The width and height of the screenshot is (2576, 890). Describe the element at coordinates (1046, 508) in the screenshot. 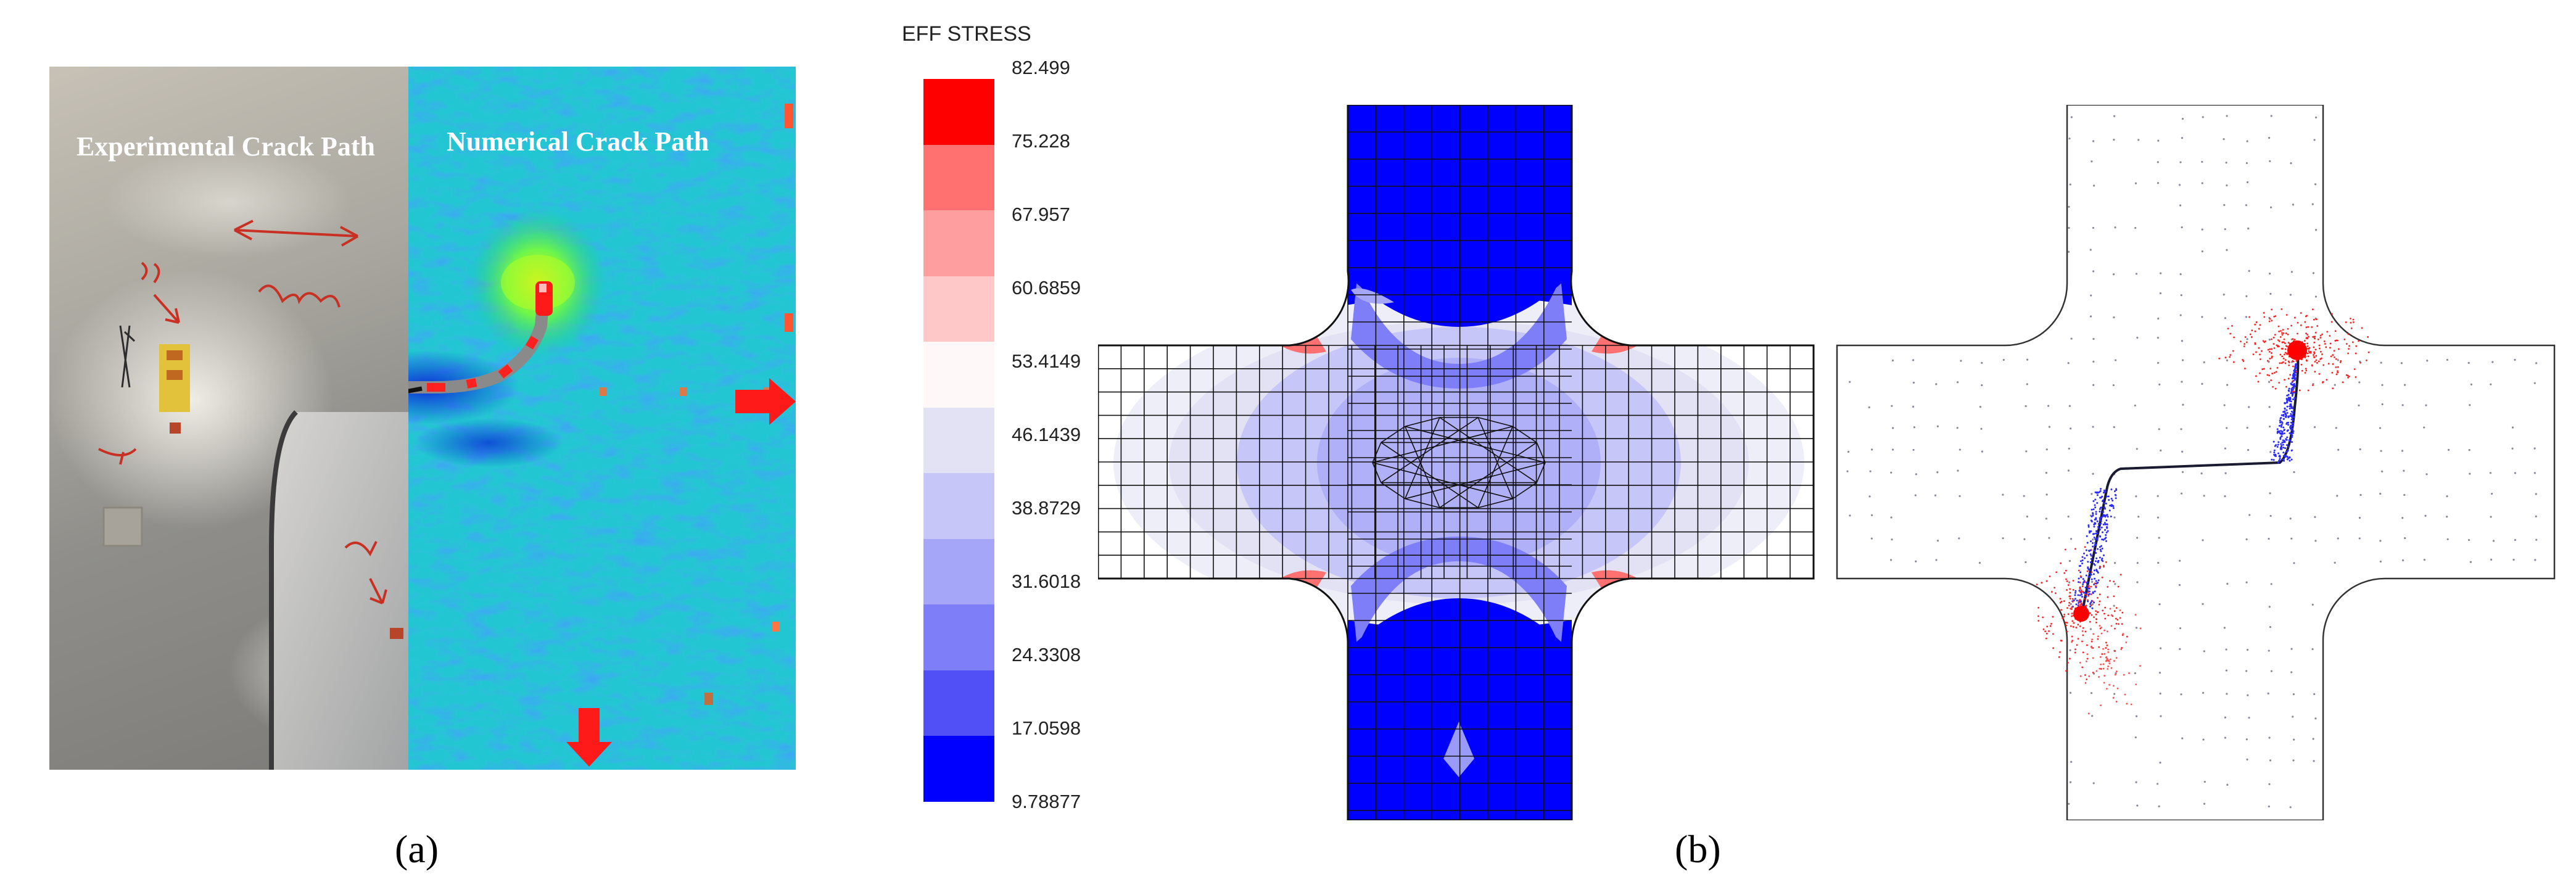

I see `legend-value: 38.8729` at that location.